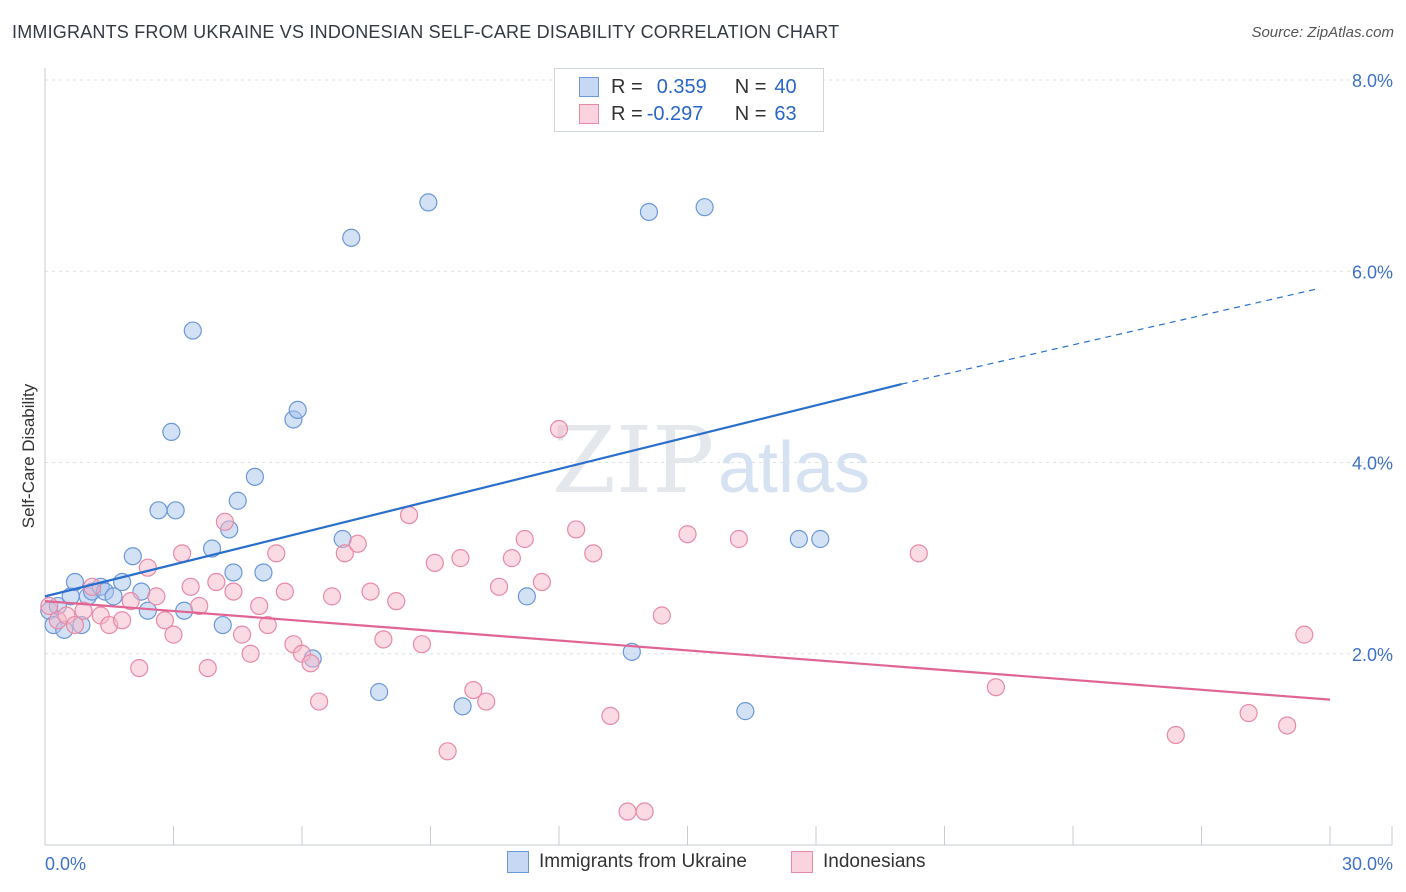 Image resolution: width=1406 pixels, height=892 pixels. Describe the element at coordinates (785, 113) in the screenshot. I see `legend-n-value: 63` at that location.